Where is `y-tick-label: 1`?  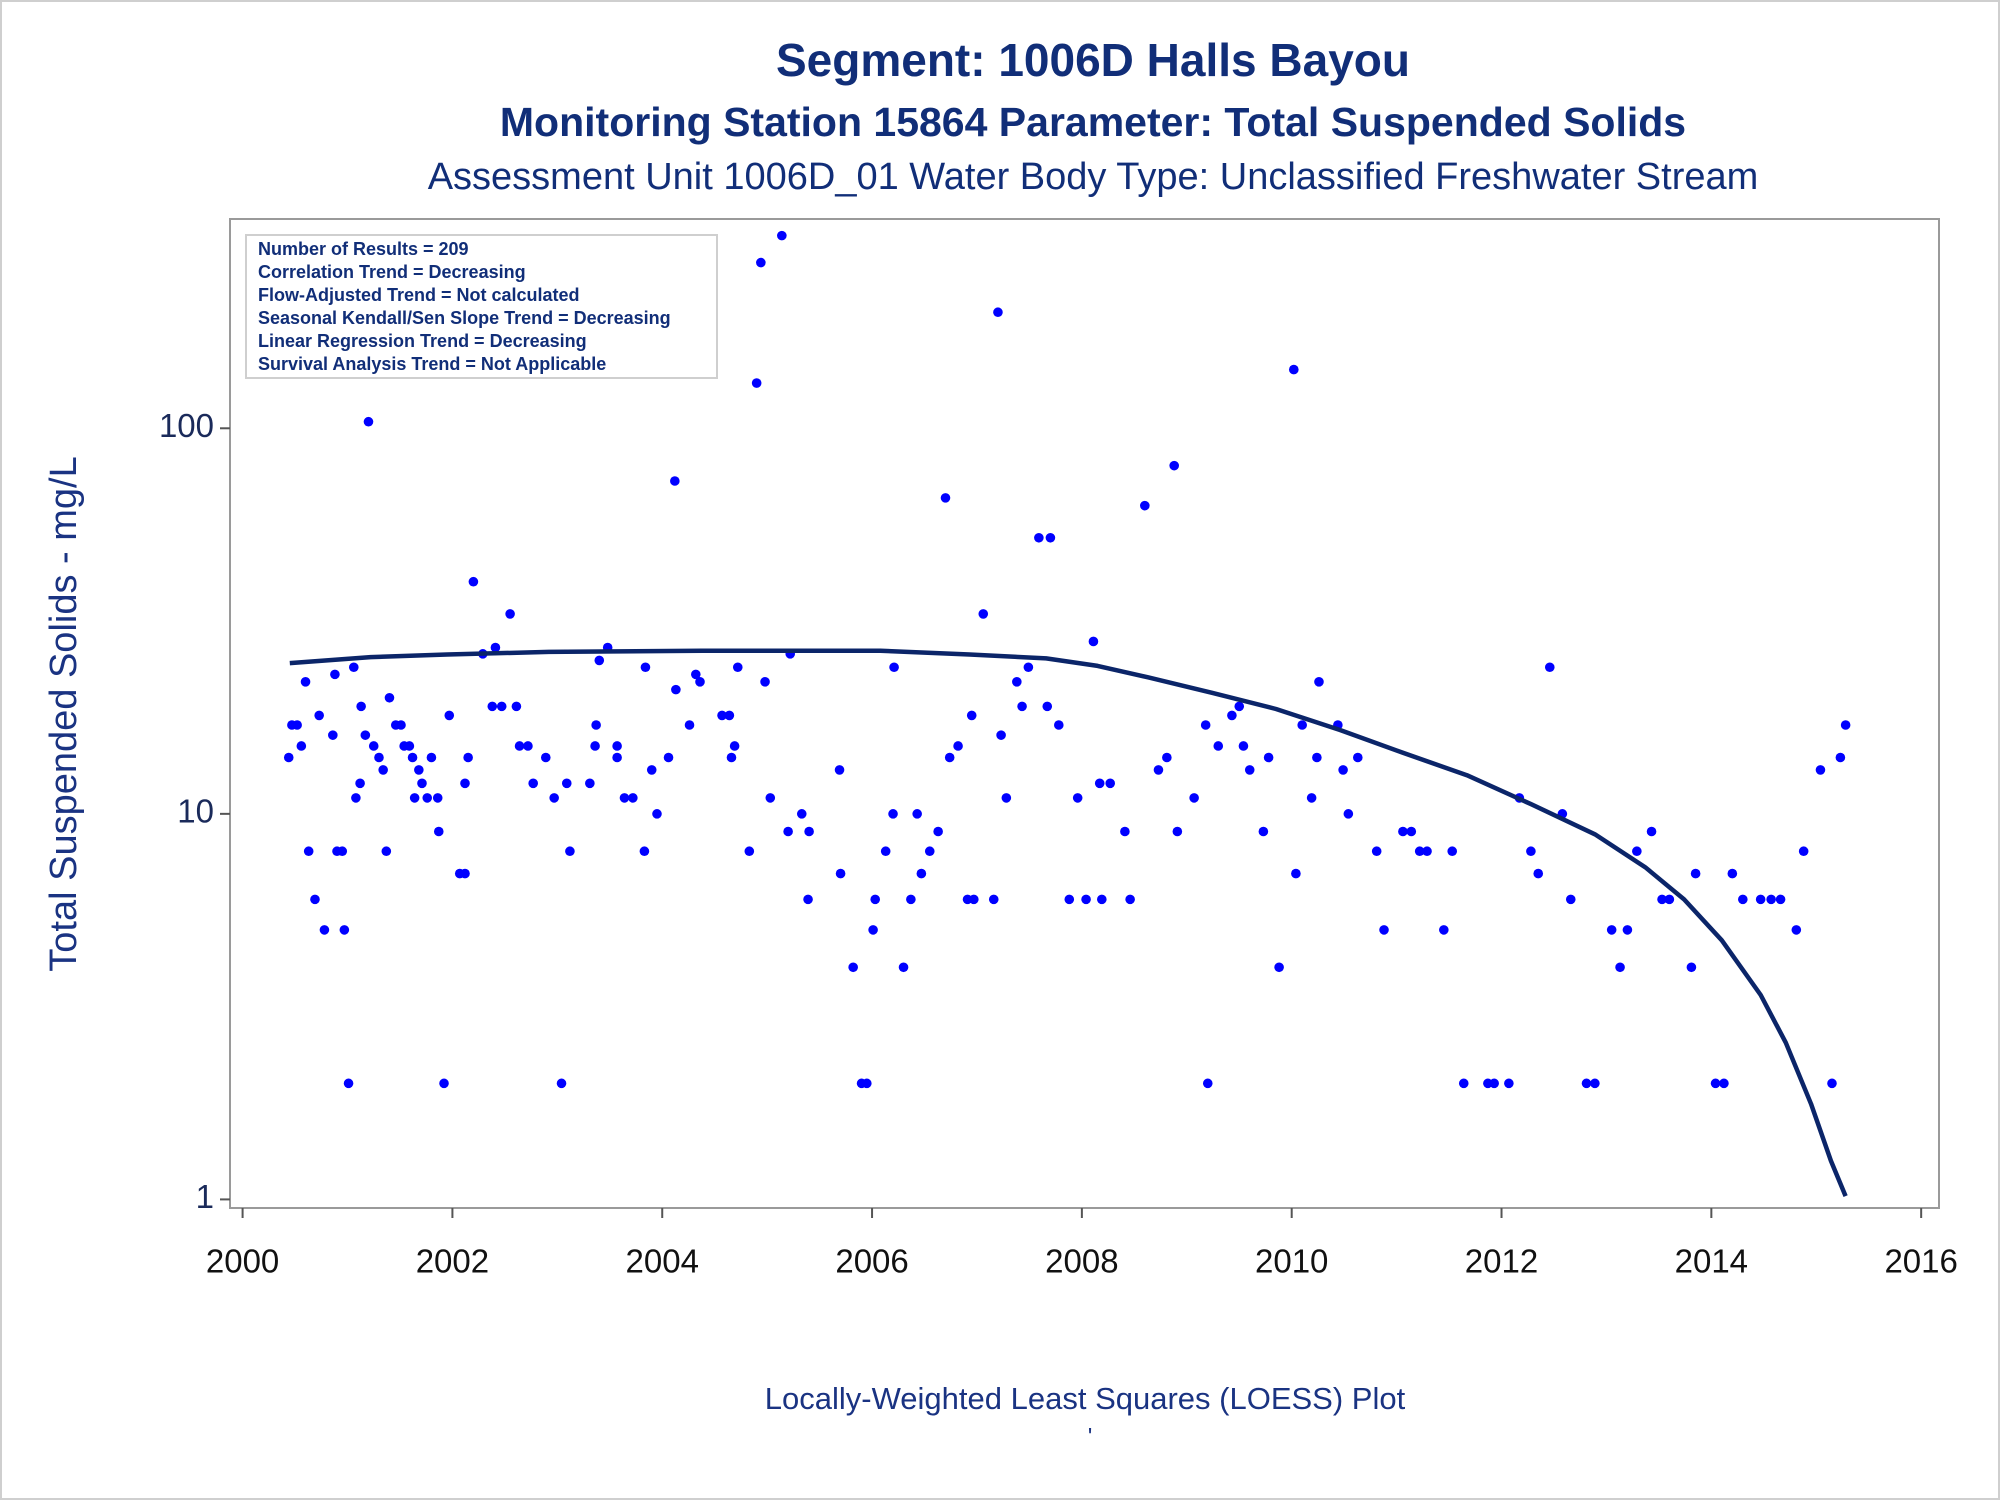 y-tick-label: 1 is located at coordinates (205, 1196).